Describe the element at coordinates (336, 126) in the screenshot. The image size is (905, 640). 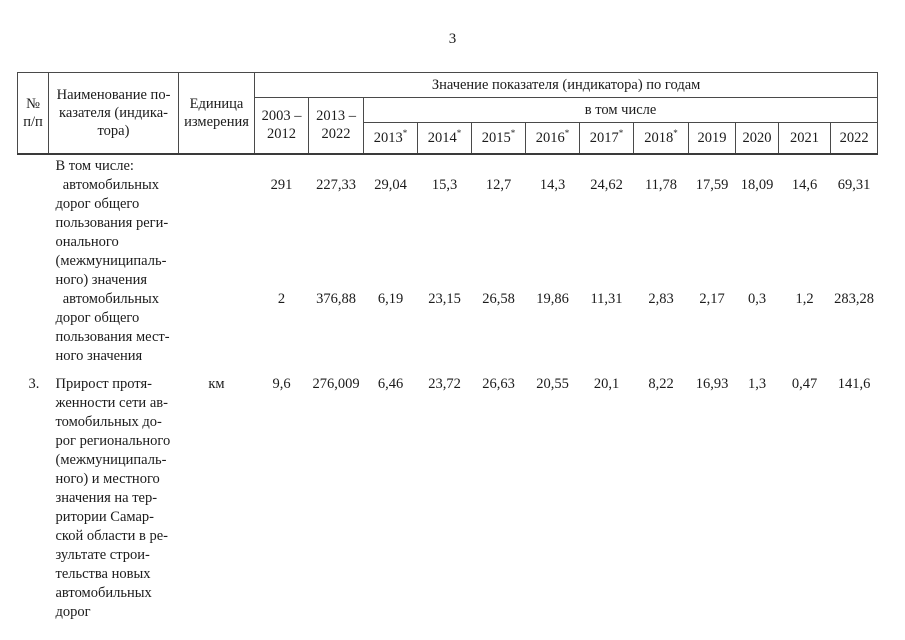
I see `header-period-2013-2022: 2013 – 2022` at that location.